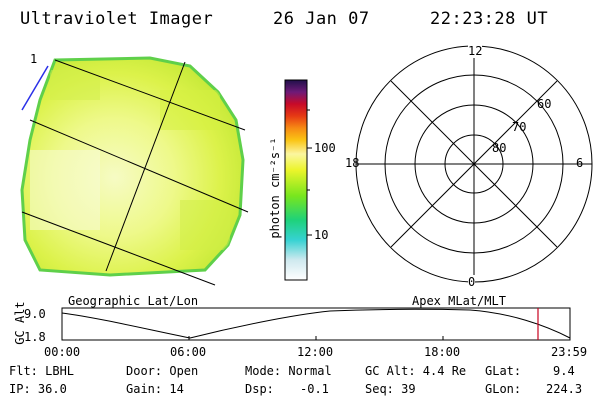 The image size is (600, 400). What do you see at coordinates (42, 371) in the screenshot?
I see `filter-text: Flt: LBHL` at bounding box center [42, 371].